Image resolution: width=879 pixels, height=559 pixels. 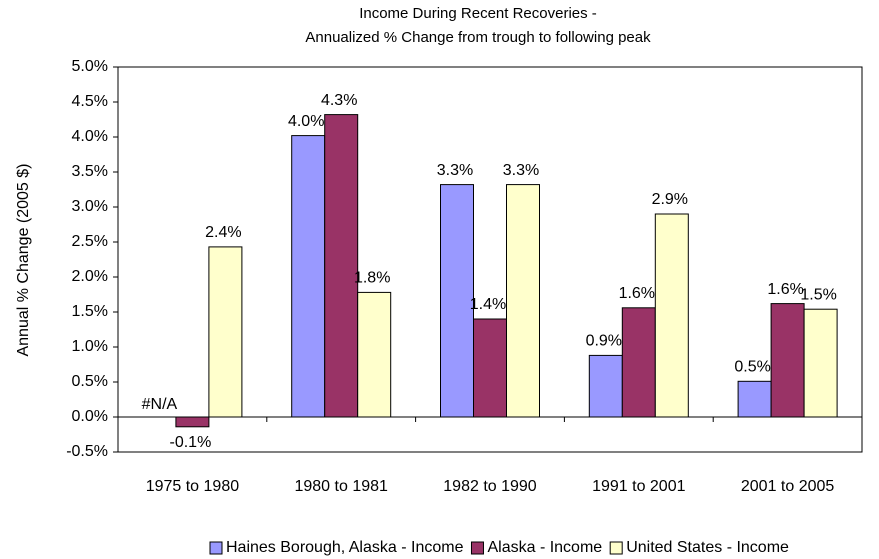 I want to click on value-label: 0.9%, so click(x=604, y=341).